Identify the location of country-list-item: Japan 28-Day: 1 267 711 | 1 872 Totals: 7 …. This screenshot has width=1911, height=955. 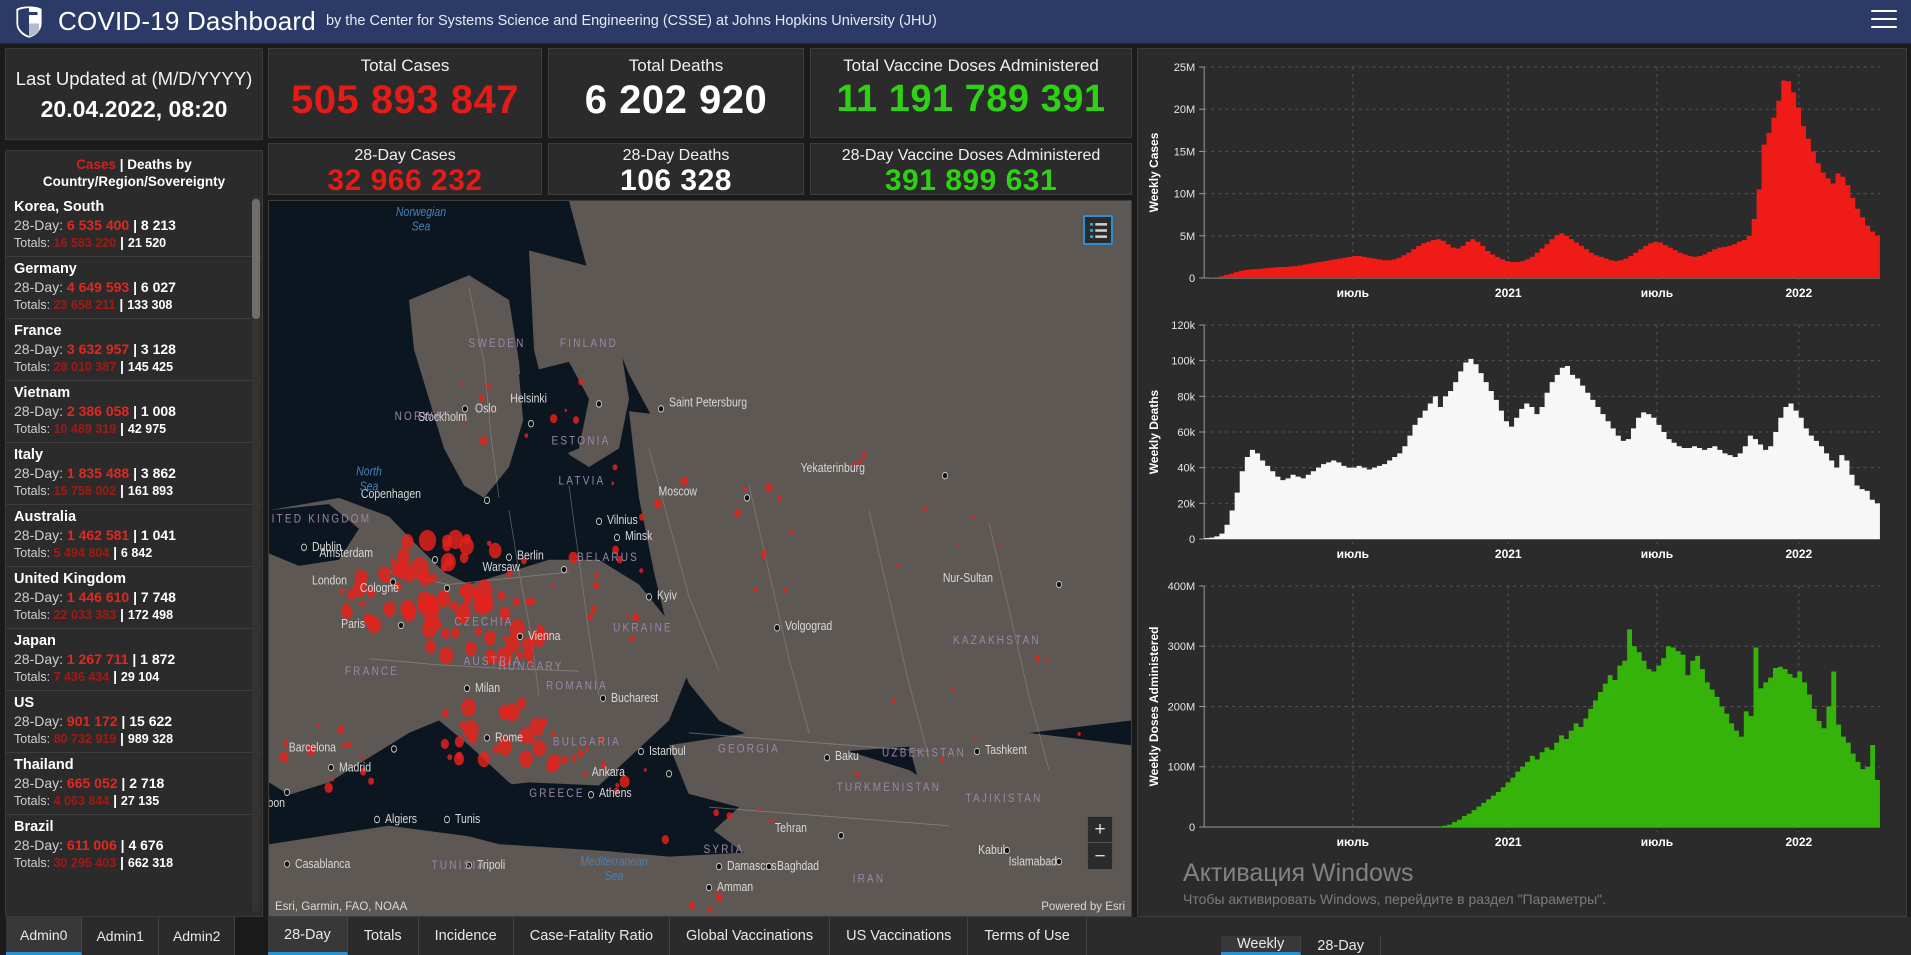
(134, 659).